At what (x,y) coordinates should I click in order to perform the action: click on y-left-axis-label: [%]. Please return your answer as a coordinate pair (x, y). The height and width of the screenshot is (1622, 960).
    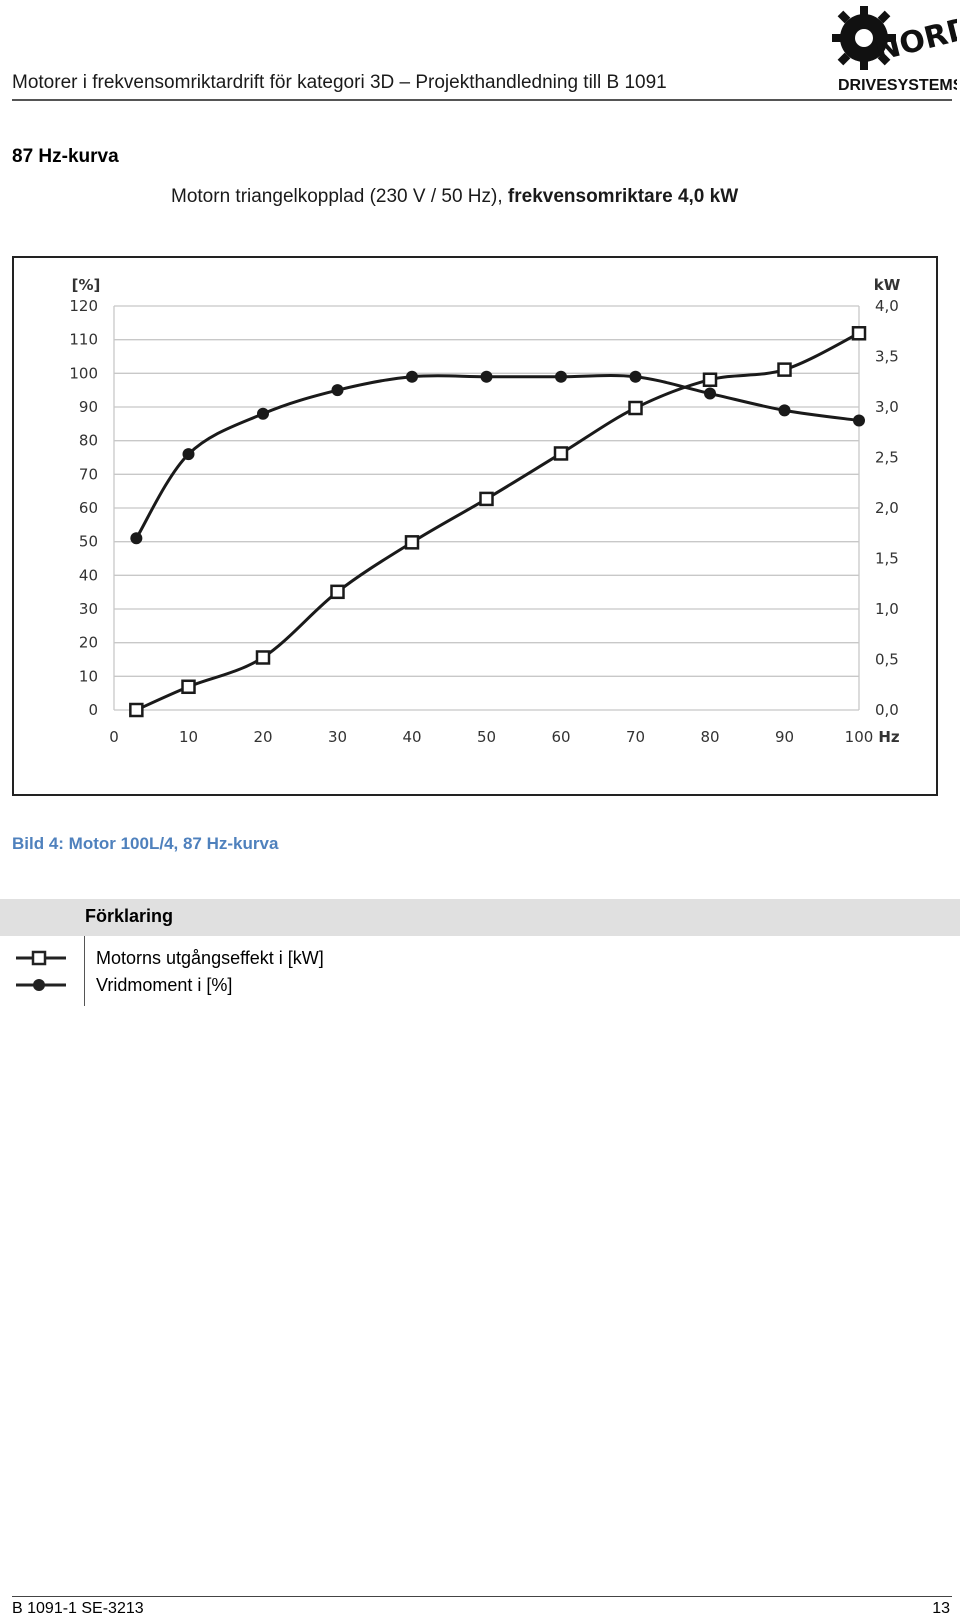
    Looking at the image, I should click on (86, 285).